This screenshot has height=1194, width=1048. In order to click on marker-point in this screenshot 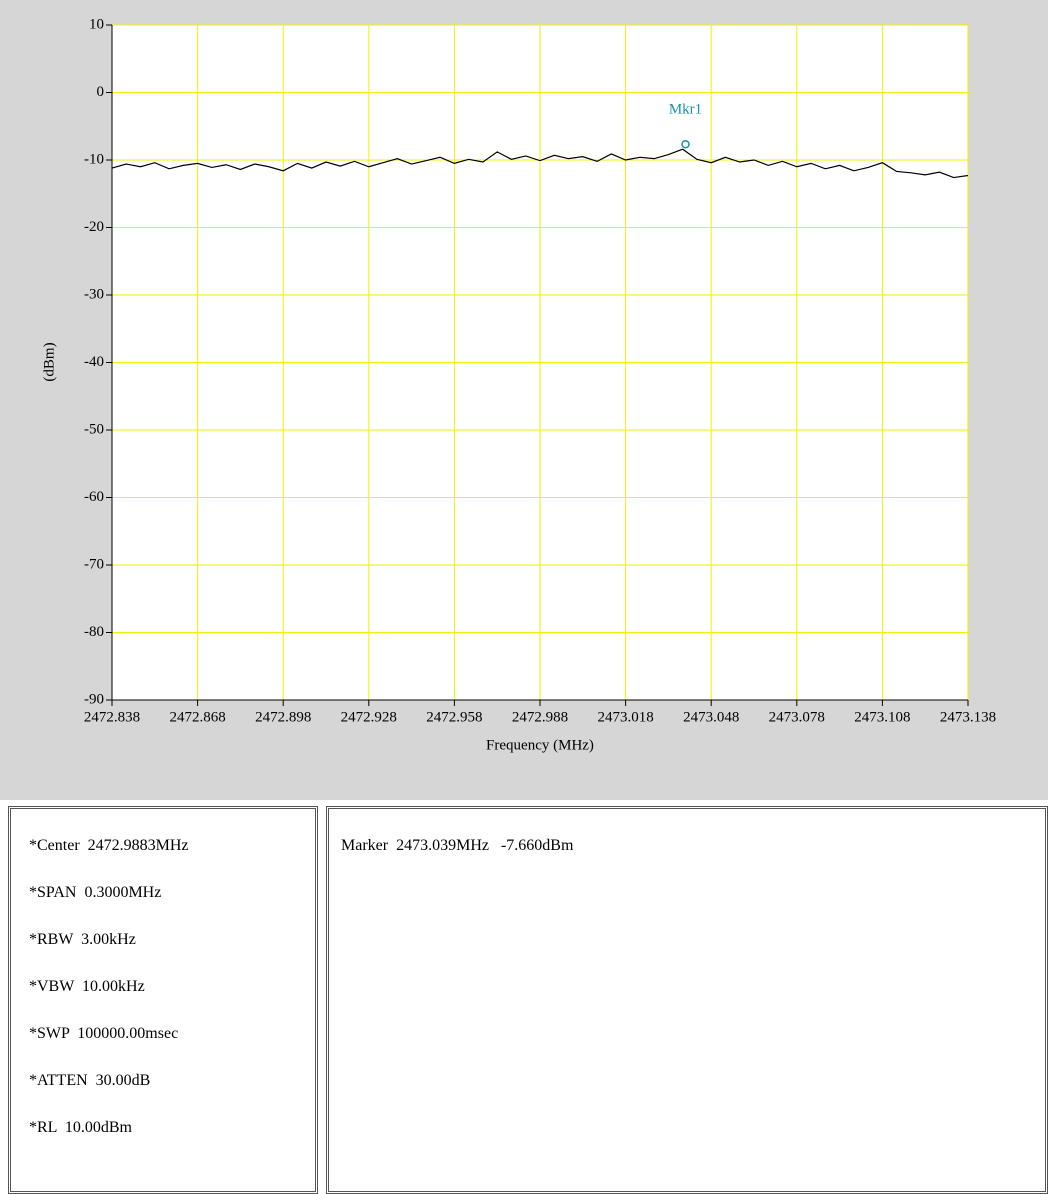, I will do `click(685, 144)`.